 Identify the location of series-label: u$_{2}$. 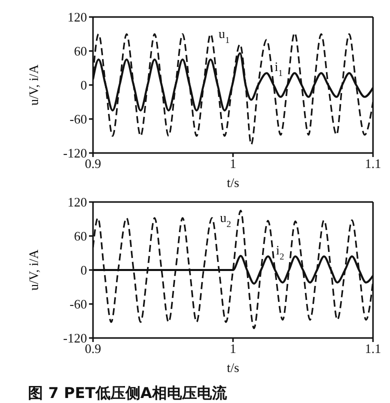
(226, 219).